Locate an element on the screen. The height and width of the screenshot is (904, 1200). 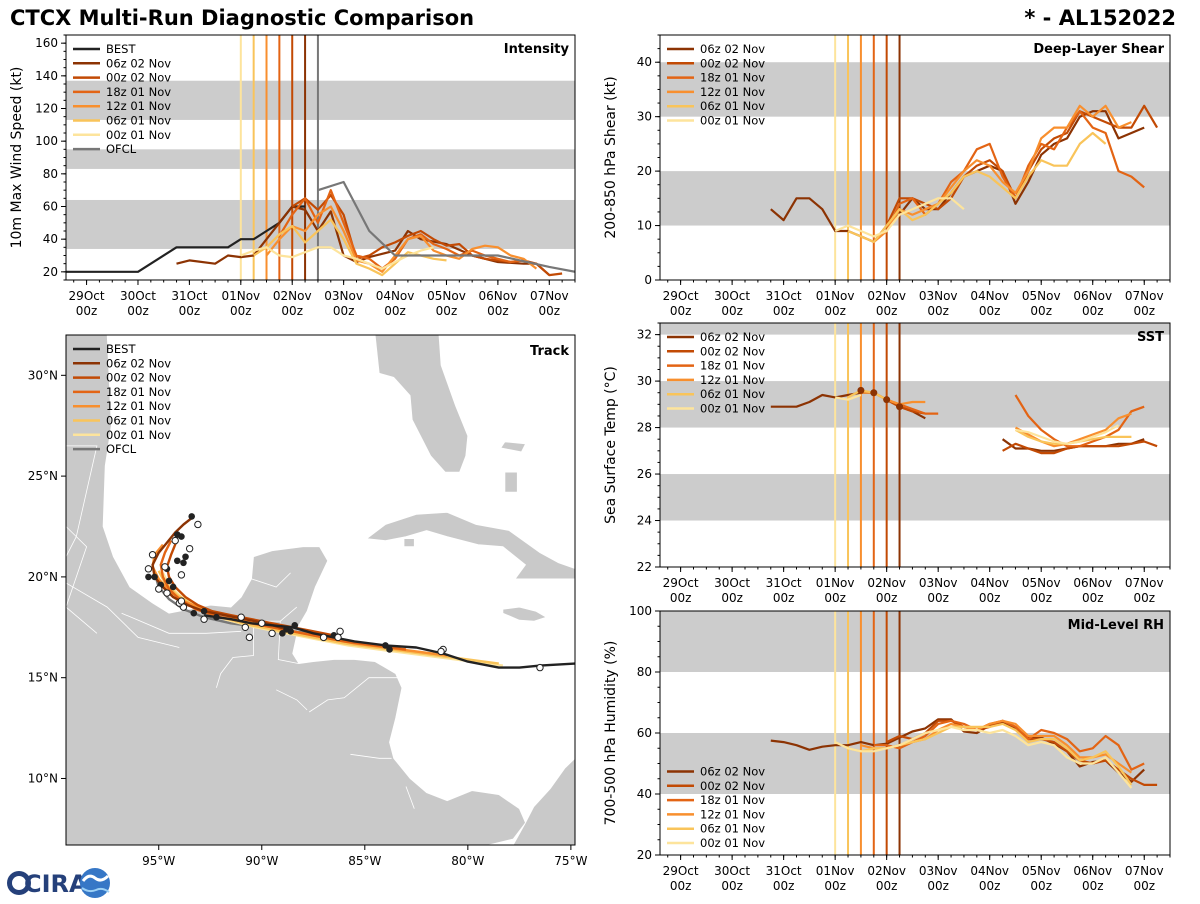
series-06z-01-nov is located at coordinates (867, 395).